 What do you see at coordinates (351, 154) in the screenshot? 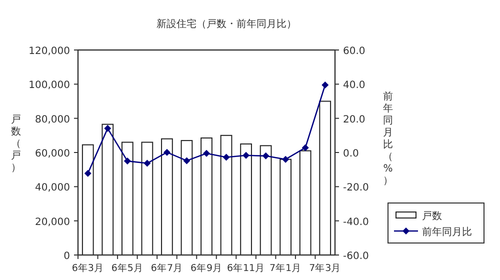
I see `y2-tick-label: 0.0` at bounding box center [351, 154].